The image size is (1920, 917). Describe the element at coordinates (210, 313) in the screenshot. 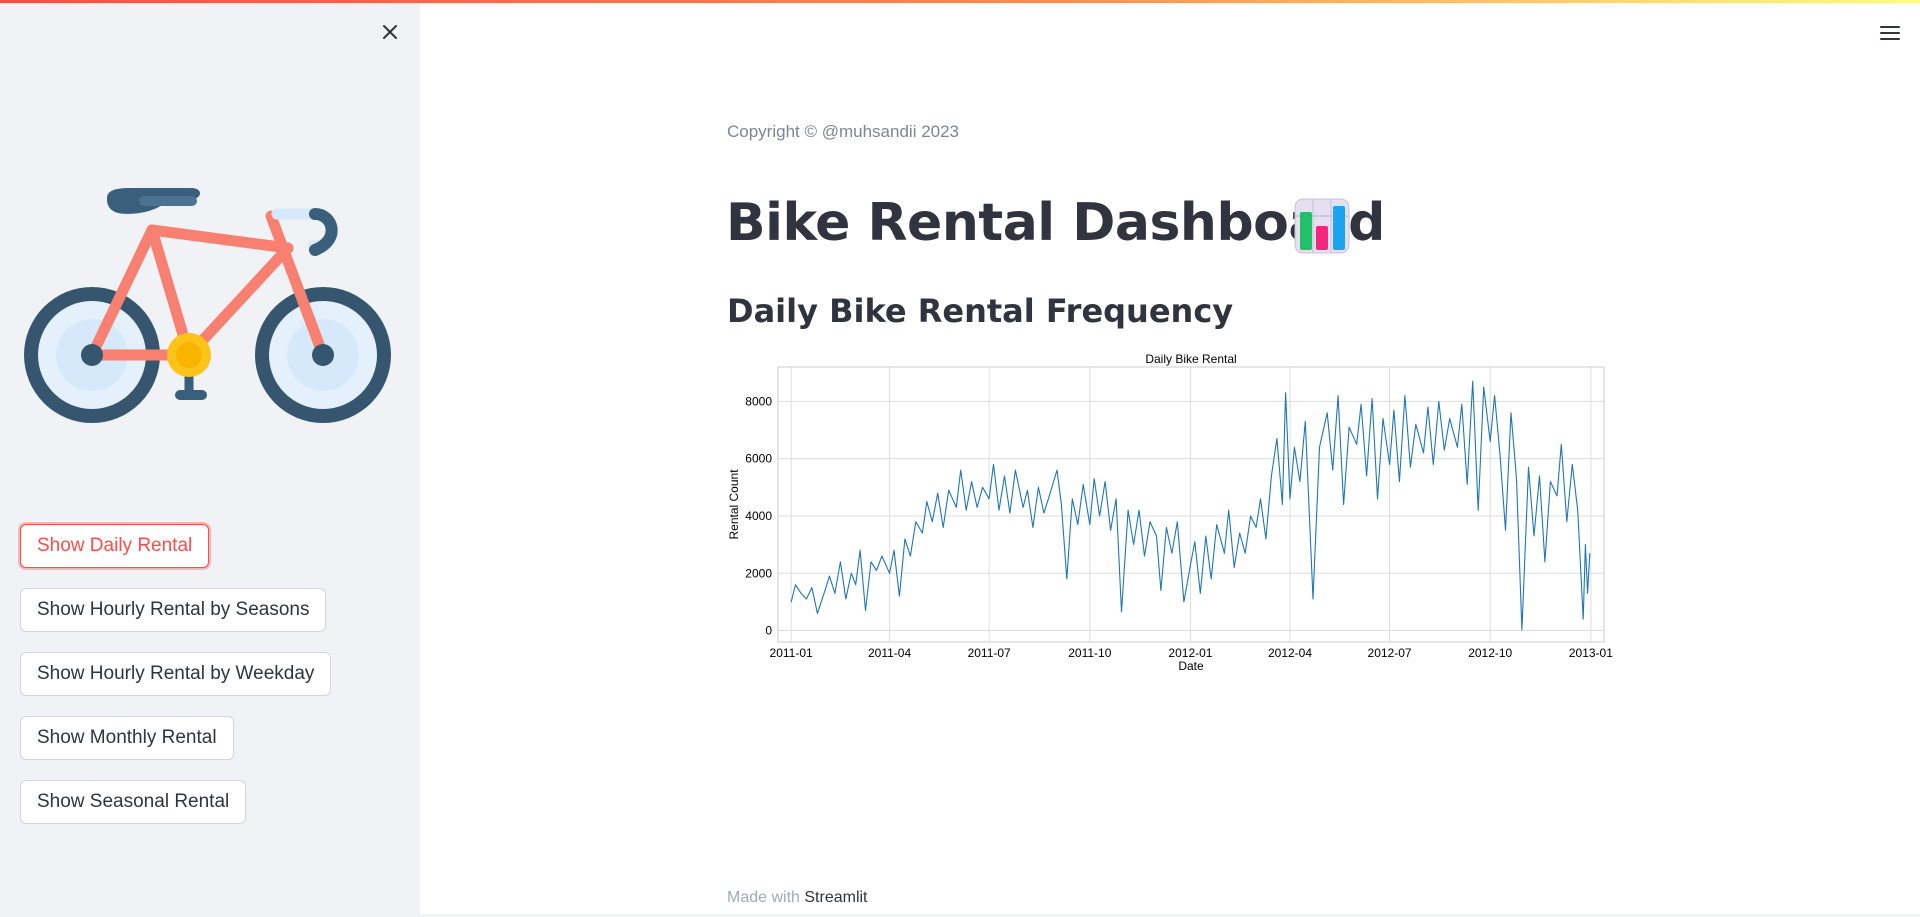

I see `bicycle-icon` at that location.